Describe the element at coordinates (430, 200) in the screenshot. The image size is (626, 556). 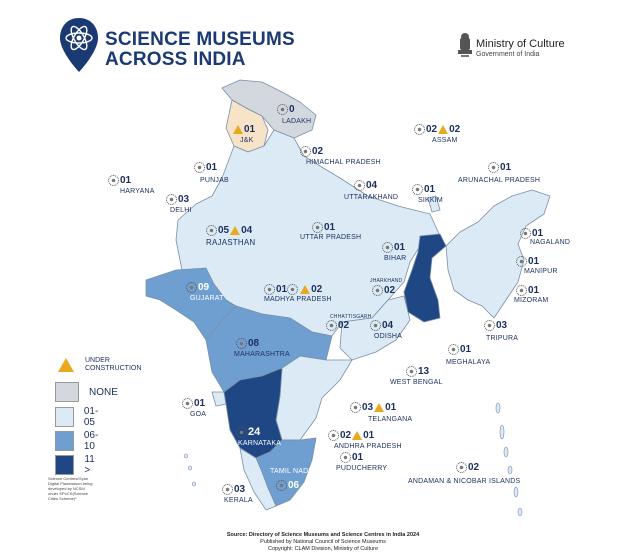
I see `sikkim-label: SIKKIM` at that location.